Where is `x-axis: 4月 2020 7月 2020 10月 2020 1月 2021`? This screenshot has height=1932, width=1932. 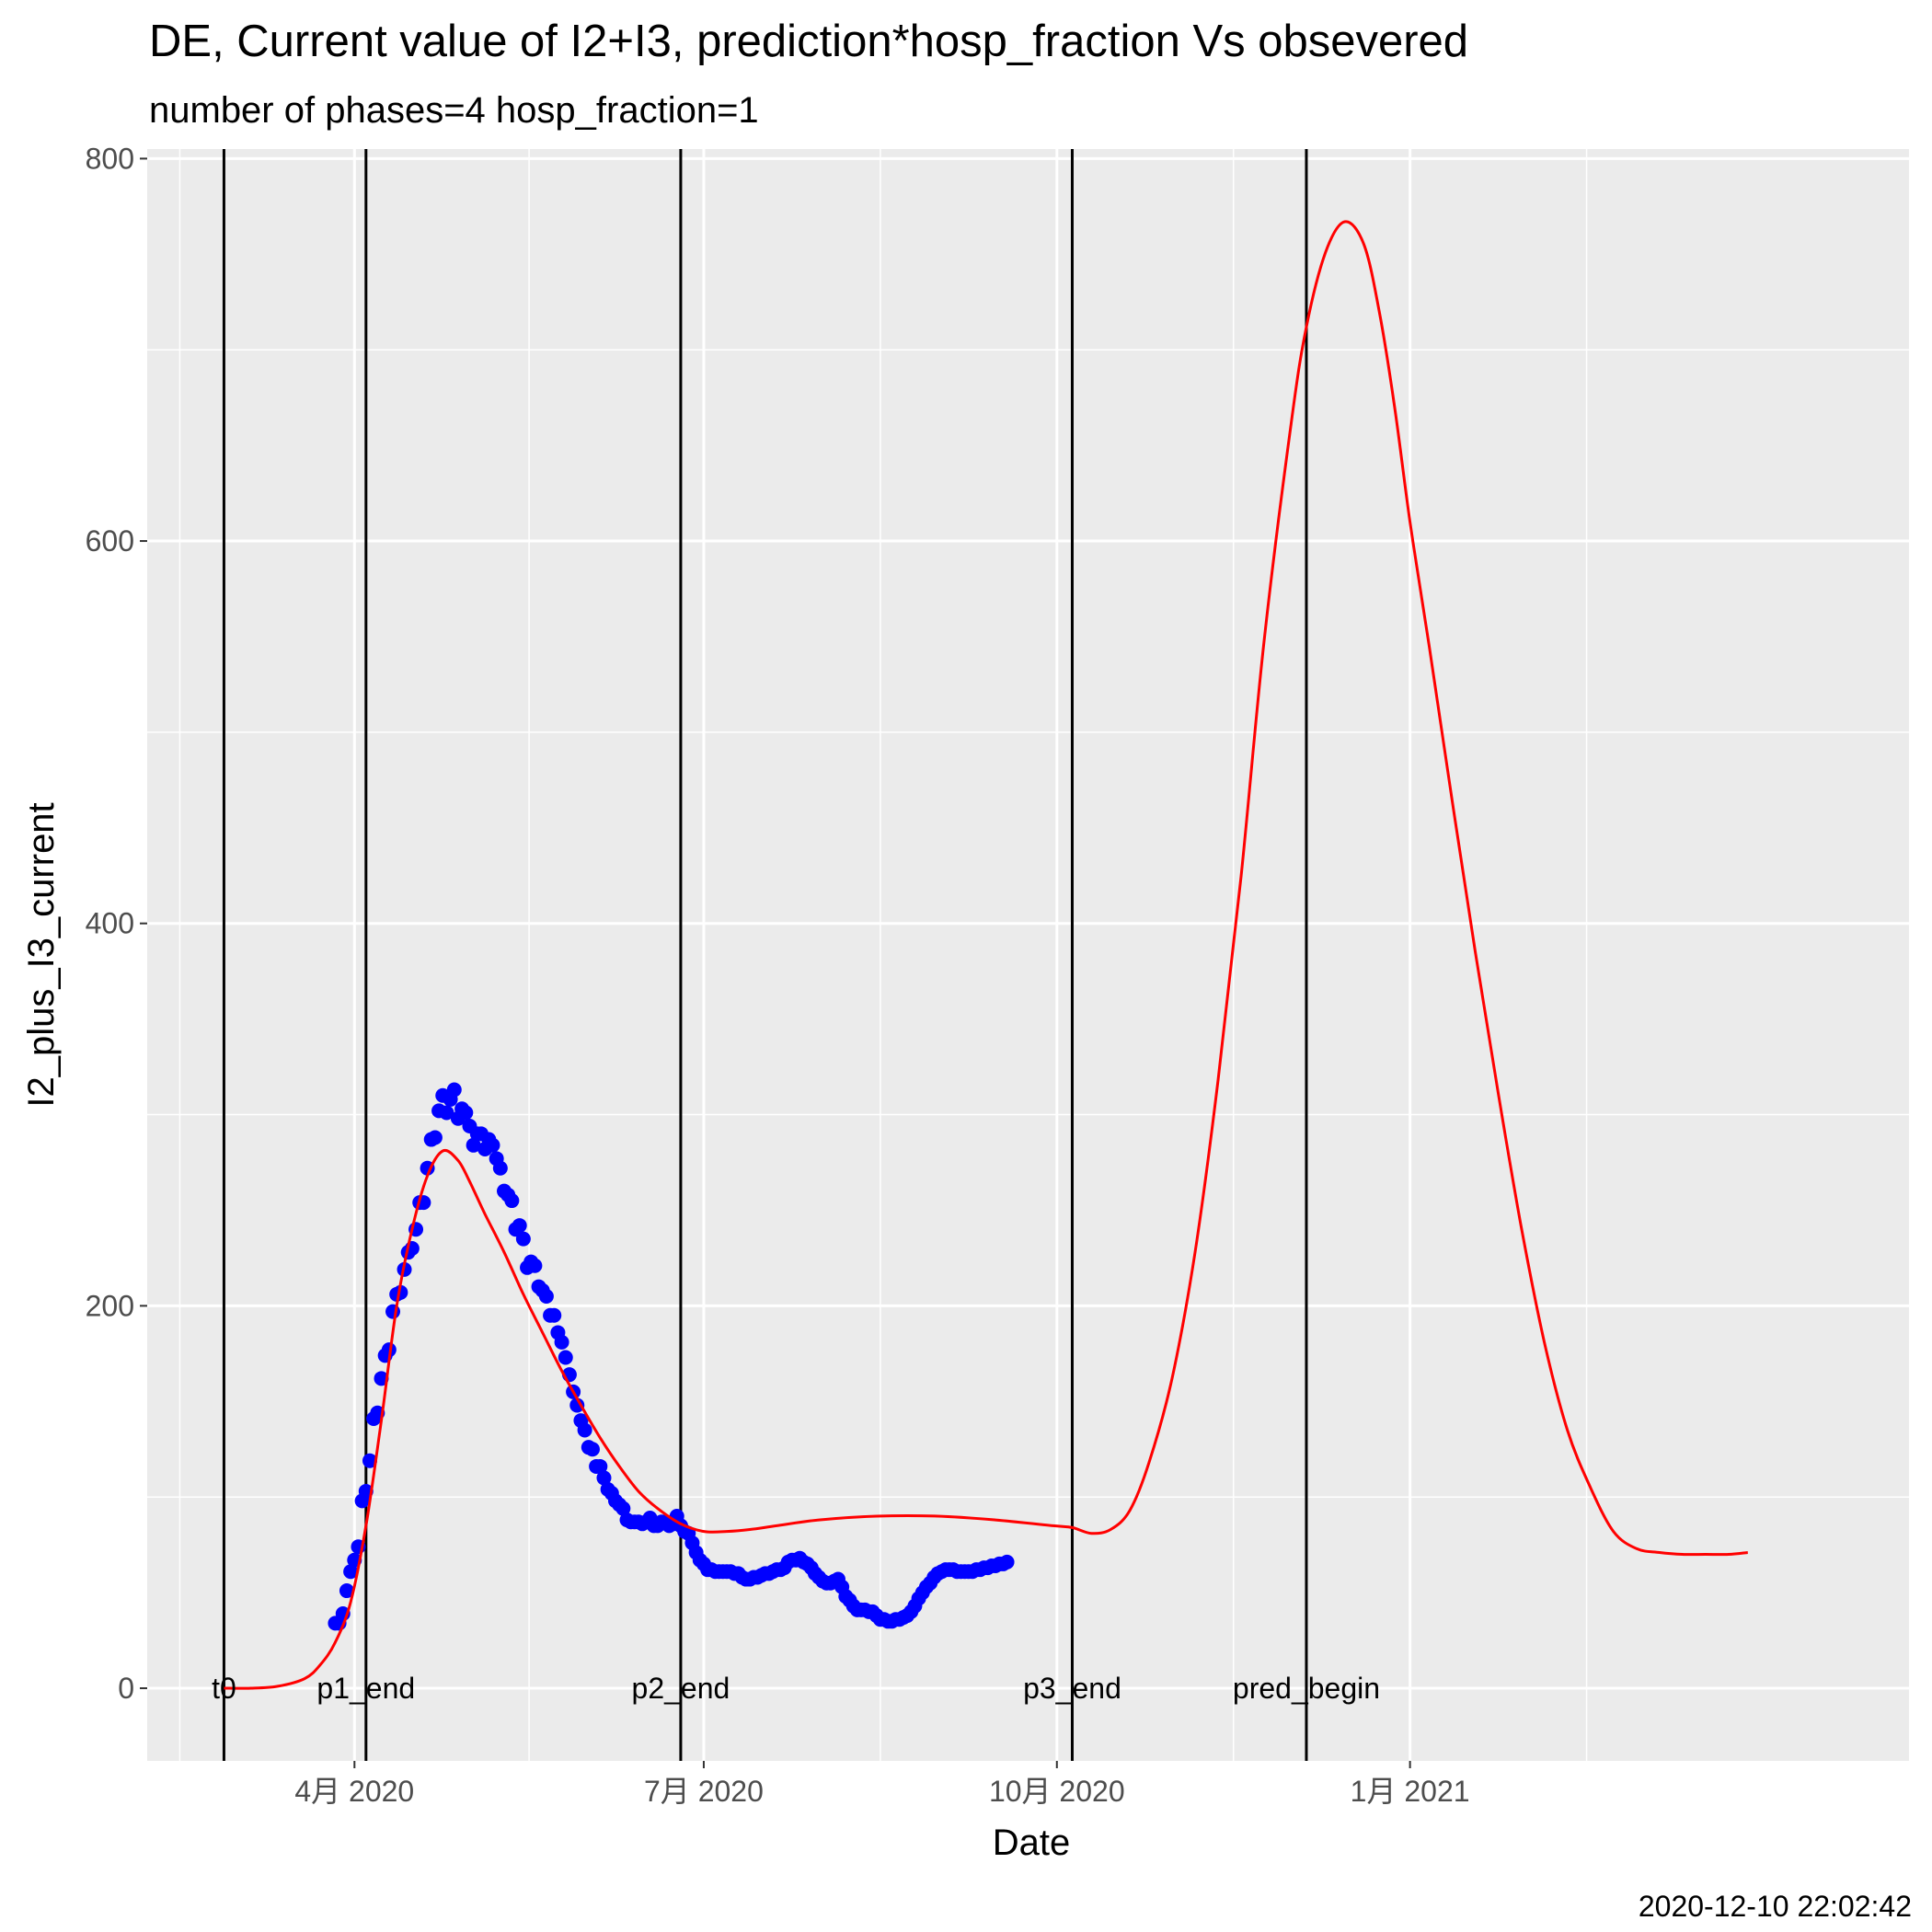
x-axis: 4月 2020 7月 2020 10月 2020 1月 2021 is located at coordinates (882, 1784).